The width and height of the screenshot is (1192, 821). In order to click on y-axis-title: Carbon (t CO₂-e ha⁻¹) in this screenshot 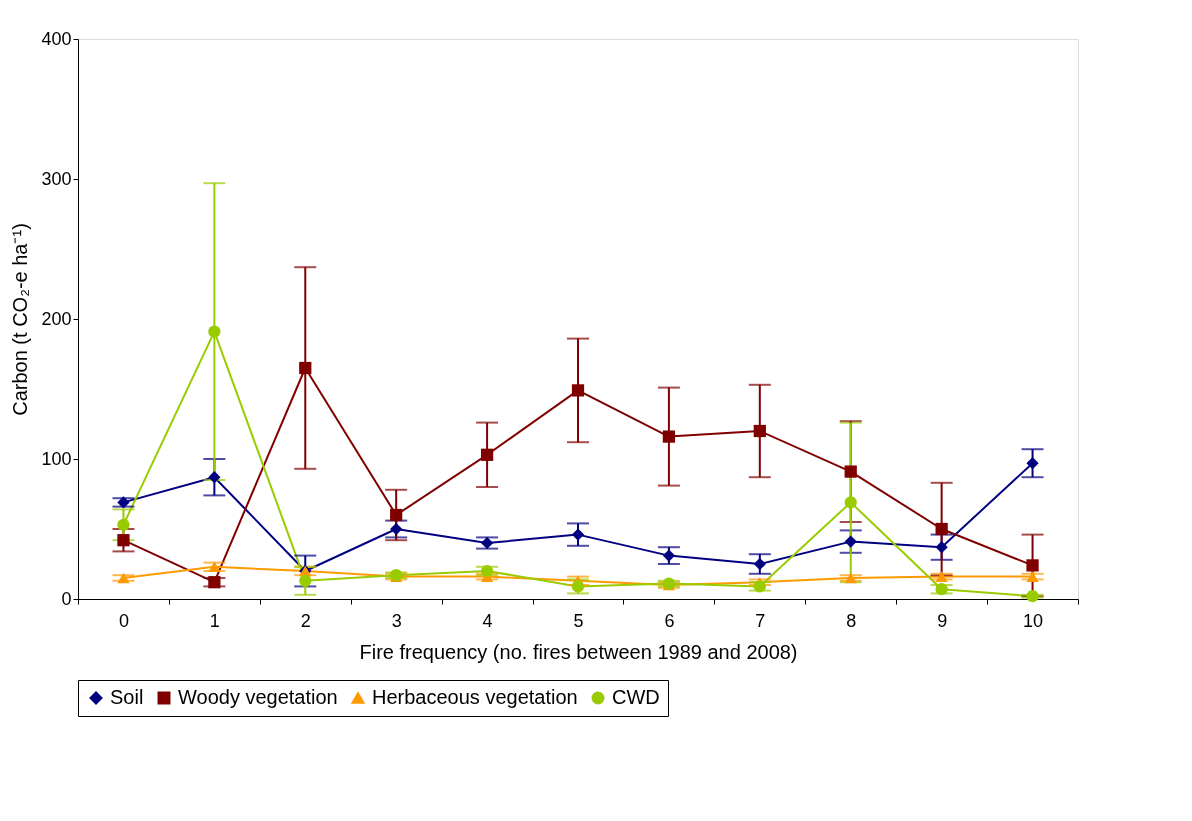, I will do `click(20, 319)`.